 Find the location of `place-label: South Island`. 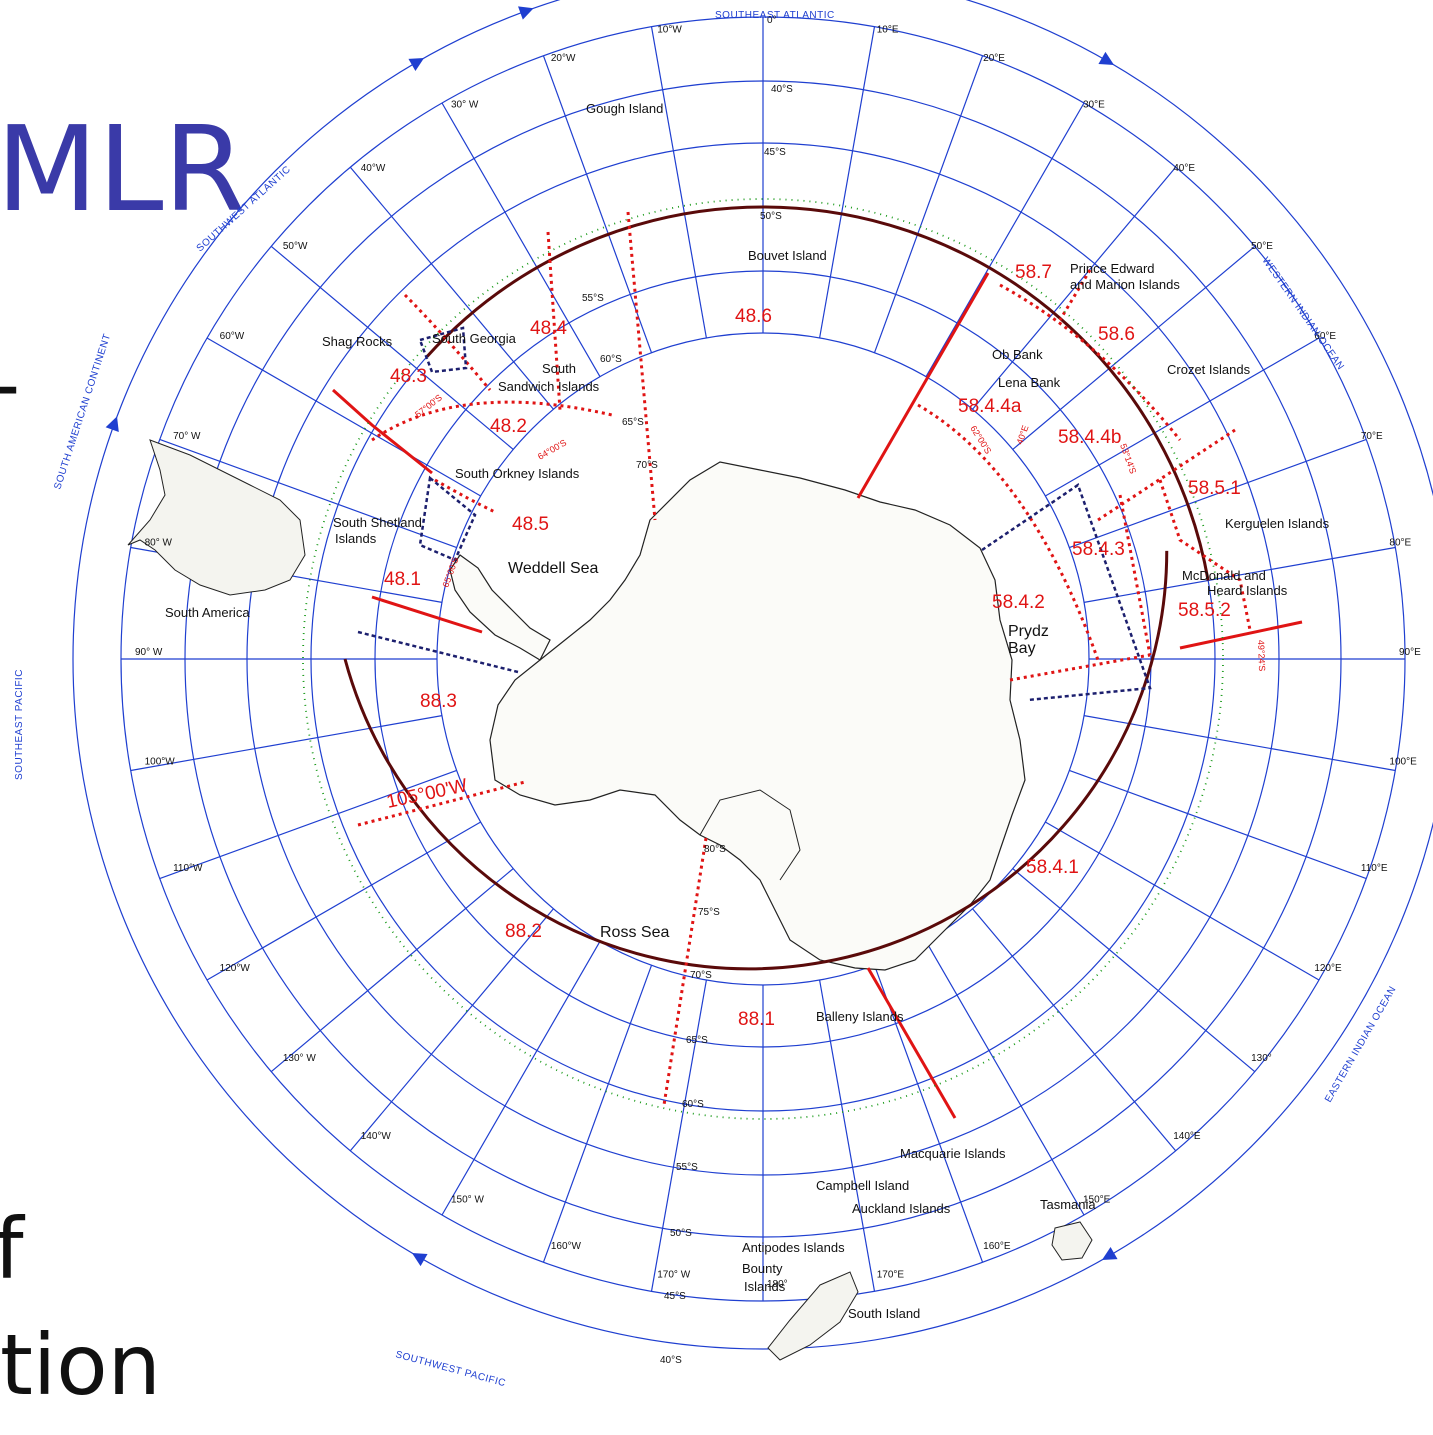

place-label: South Island is located at coordinates (884, 1313).